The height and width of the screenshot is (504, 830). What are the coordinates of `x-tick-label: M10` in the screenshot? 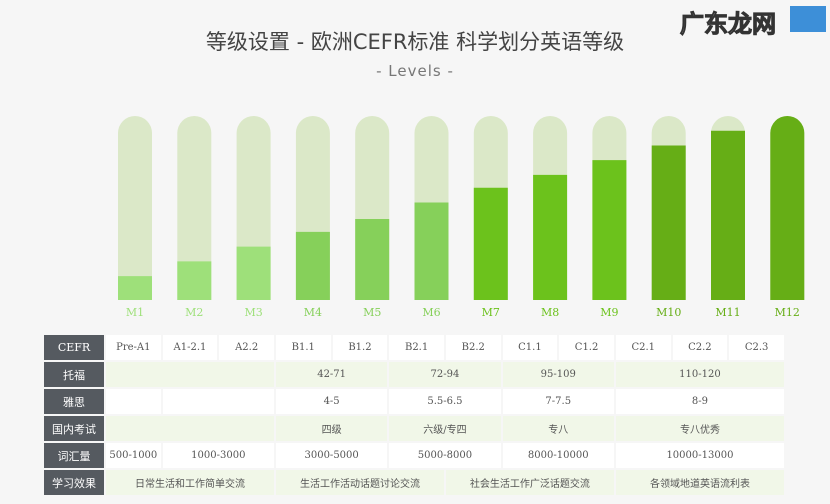 It's located at (668, 312).